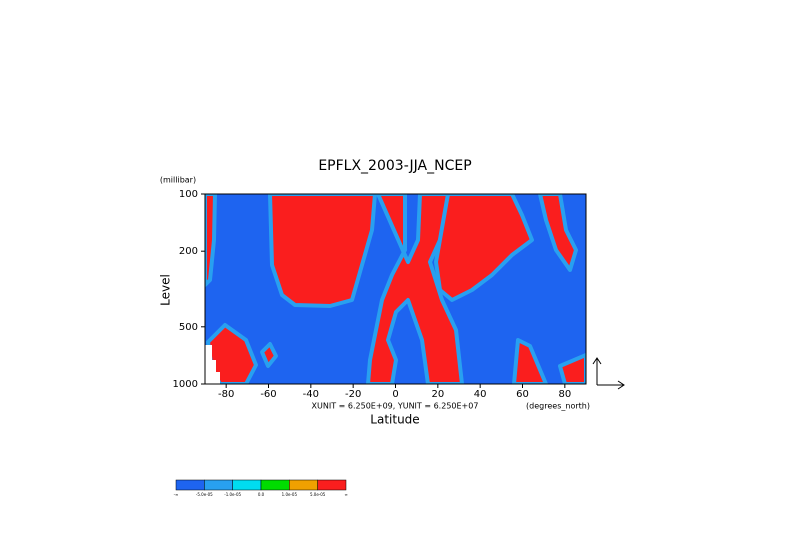  Describe the element at coordinates (178, 180) in the screenshot. I see `y-unit-label: (millibar)` at that location.